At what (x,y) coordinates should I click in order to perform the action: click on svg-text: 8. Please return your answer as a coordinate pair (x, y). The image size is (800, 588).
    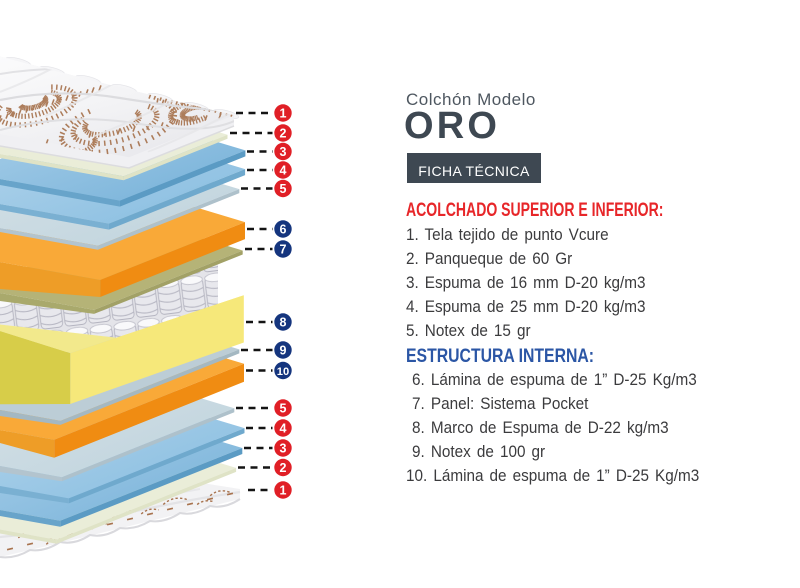
    Looking at the image, I should click on (283, 322).